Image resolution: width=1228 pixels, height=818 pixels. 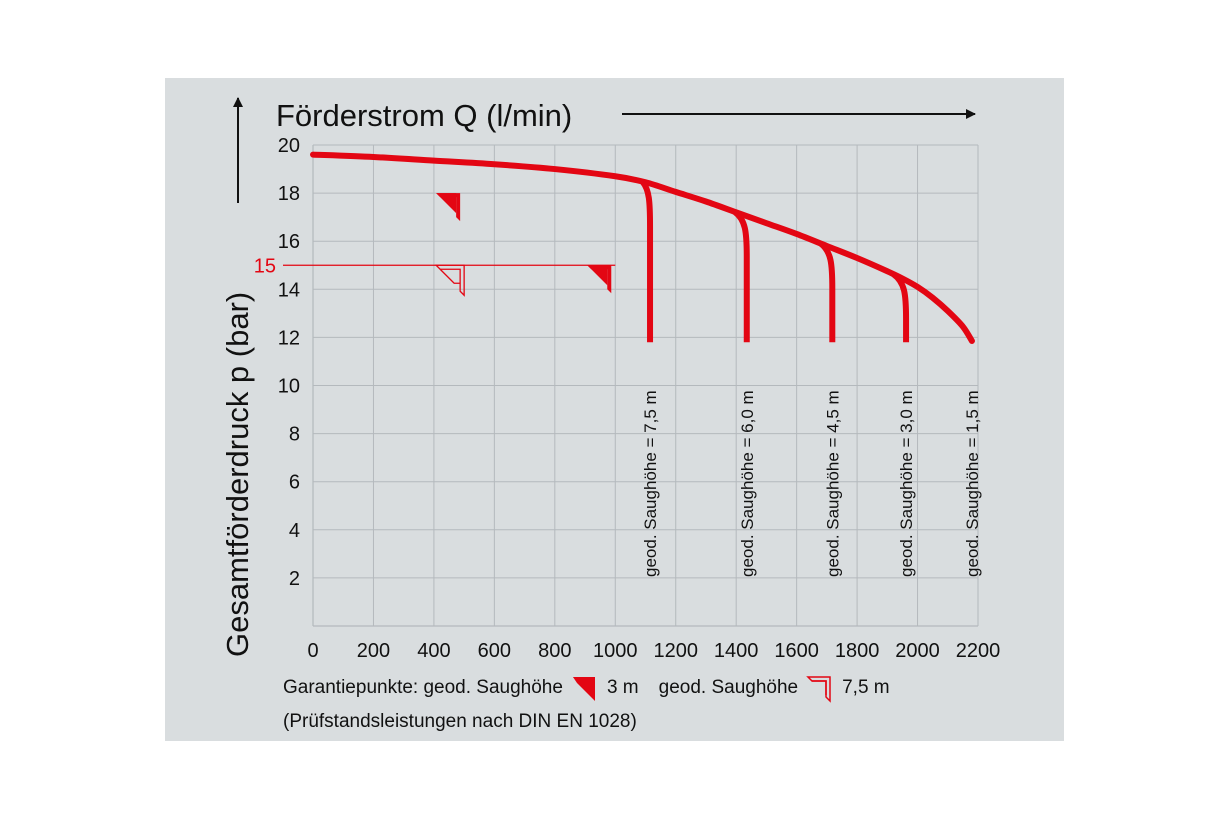 I want to click on main-curve, so click(x=642, y=248).